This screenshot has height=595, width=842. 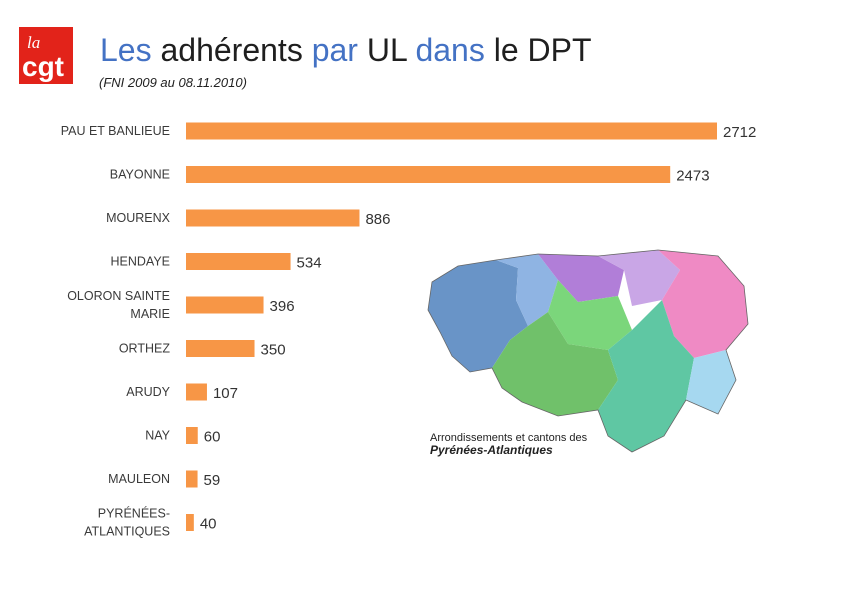 I want to click on category-label: PYRÉNÉES-, so click(x=134, y=513).